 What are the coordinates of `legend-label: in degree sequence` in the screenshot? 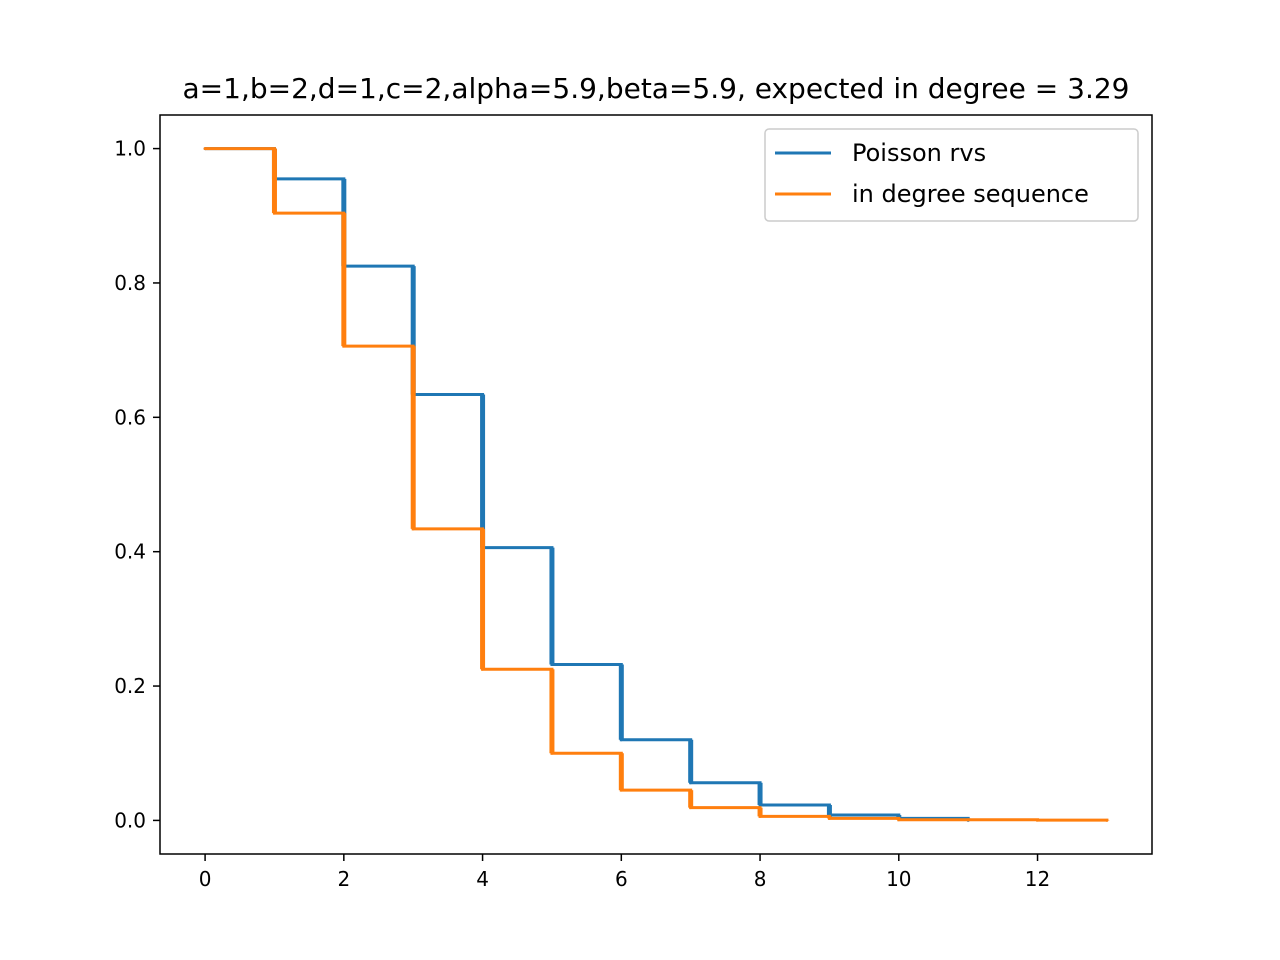 It's located at (970, 194).